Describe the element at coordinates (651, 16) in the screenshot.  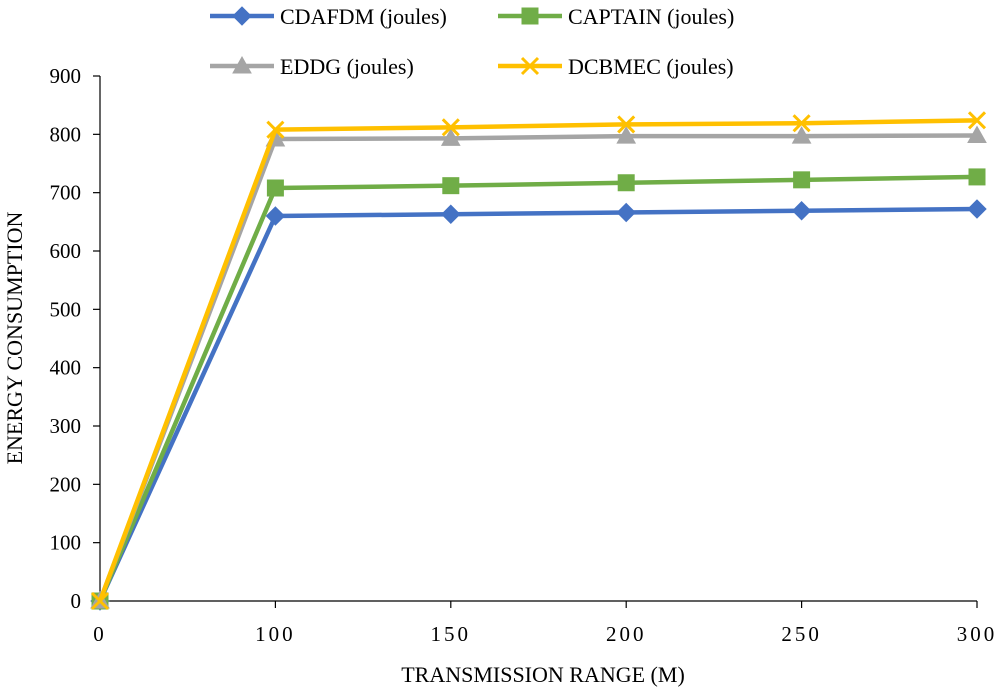
I see `legend-label: CAPTAIN (joules)` at that location.